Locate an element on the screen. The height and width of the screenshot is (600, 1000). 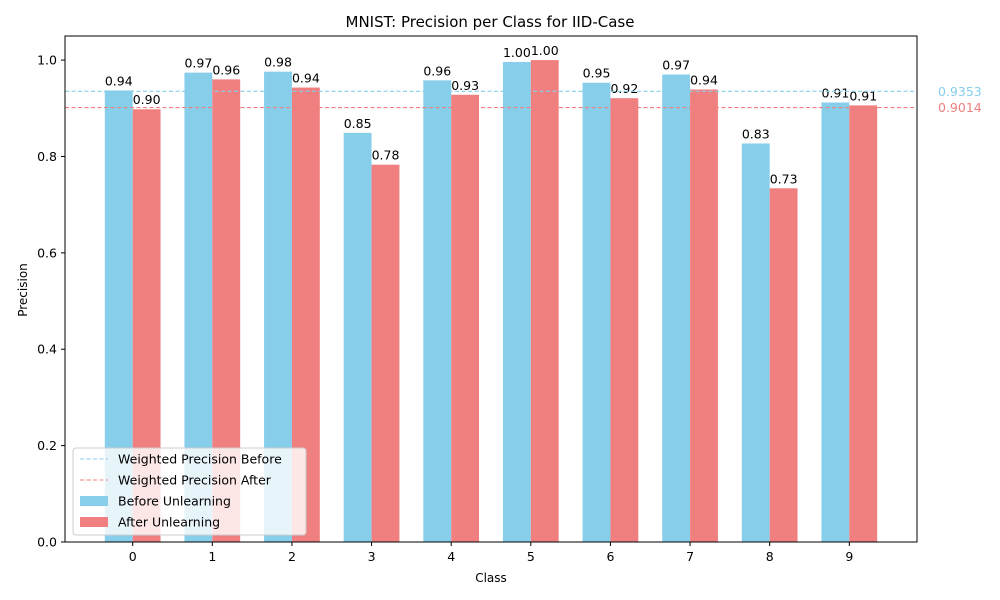
data-label-after-class-5: 1.00 is located at coordinates (545, 50).